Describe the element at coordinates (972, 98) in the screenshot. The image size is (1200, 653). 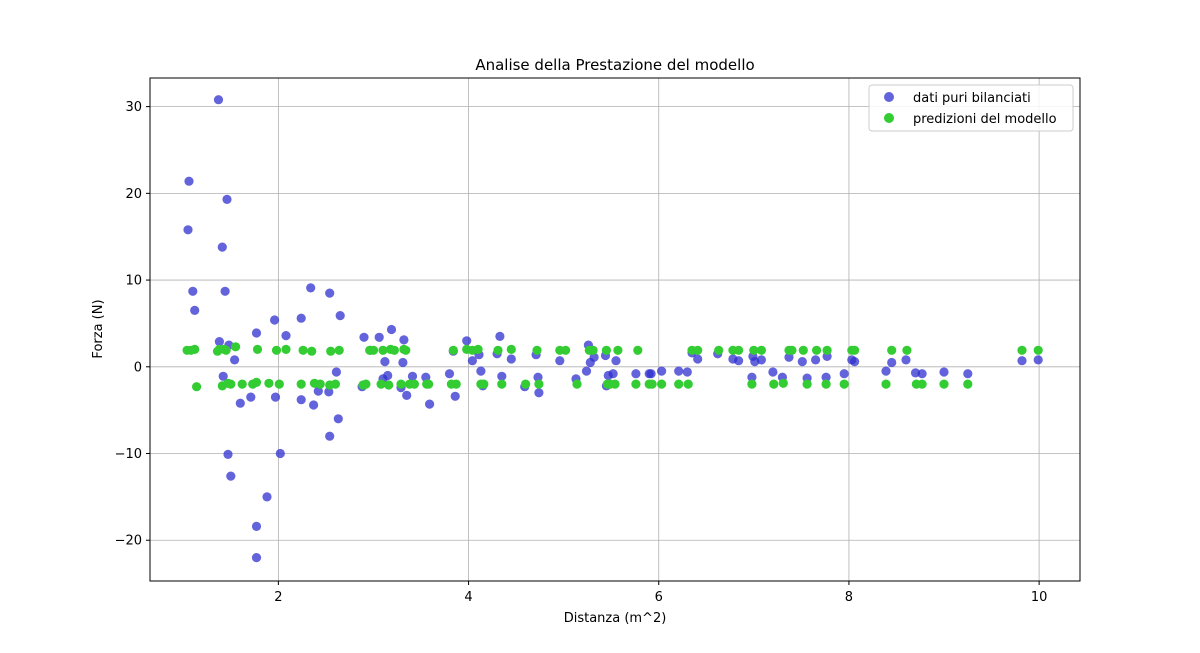
I see `legend-label-raw-data: dati puri bilanciati` at that location.